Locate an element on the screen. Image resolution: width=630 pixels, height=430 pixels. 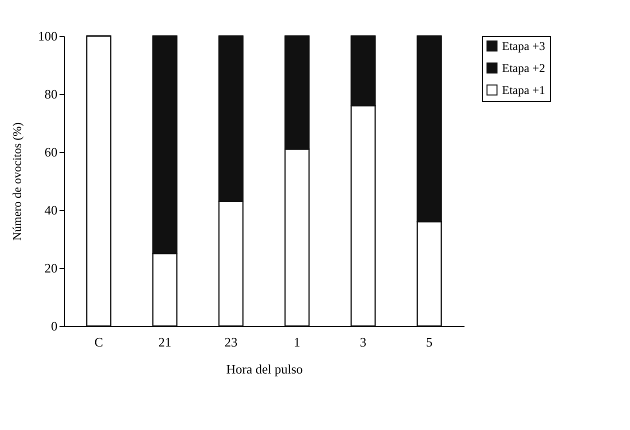
y-tick-label: 80 is located at coordinates (51, 94).